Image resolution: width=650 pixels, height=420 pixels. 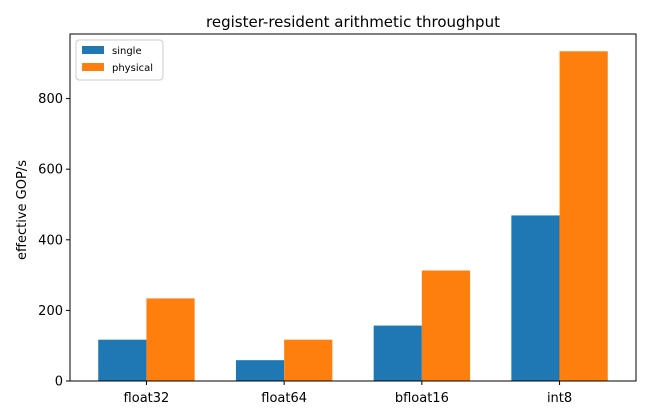 I want to click on x-tick-label: int8, so click(x=559, y=398).